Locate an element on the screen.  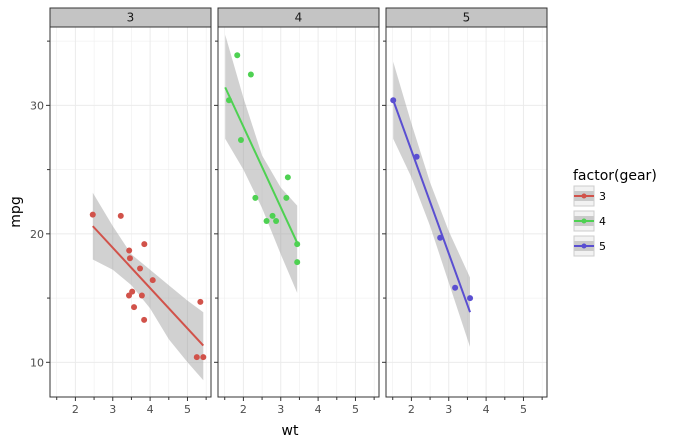
y-tick-label: 20 is located at coordinates (37, 234).